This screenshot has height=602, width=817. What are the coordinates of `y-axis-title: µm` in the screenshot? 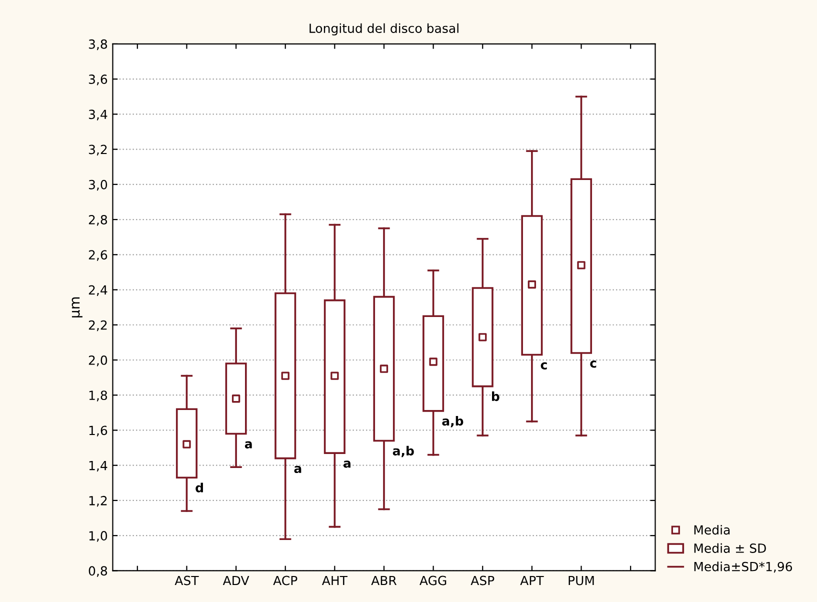 It's located at (77, 307).